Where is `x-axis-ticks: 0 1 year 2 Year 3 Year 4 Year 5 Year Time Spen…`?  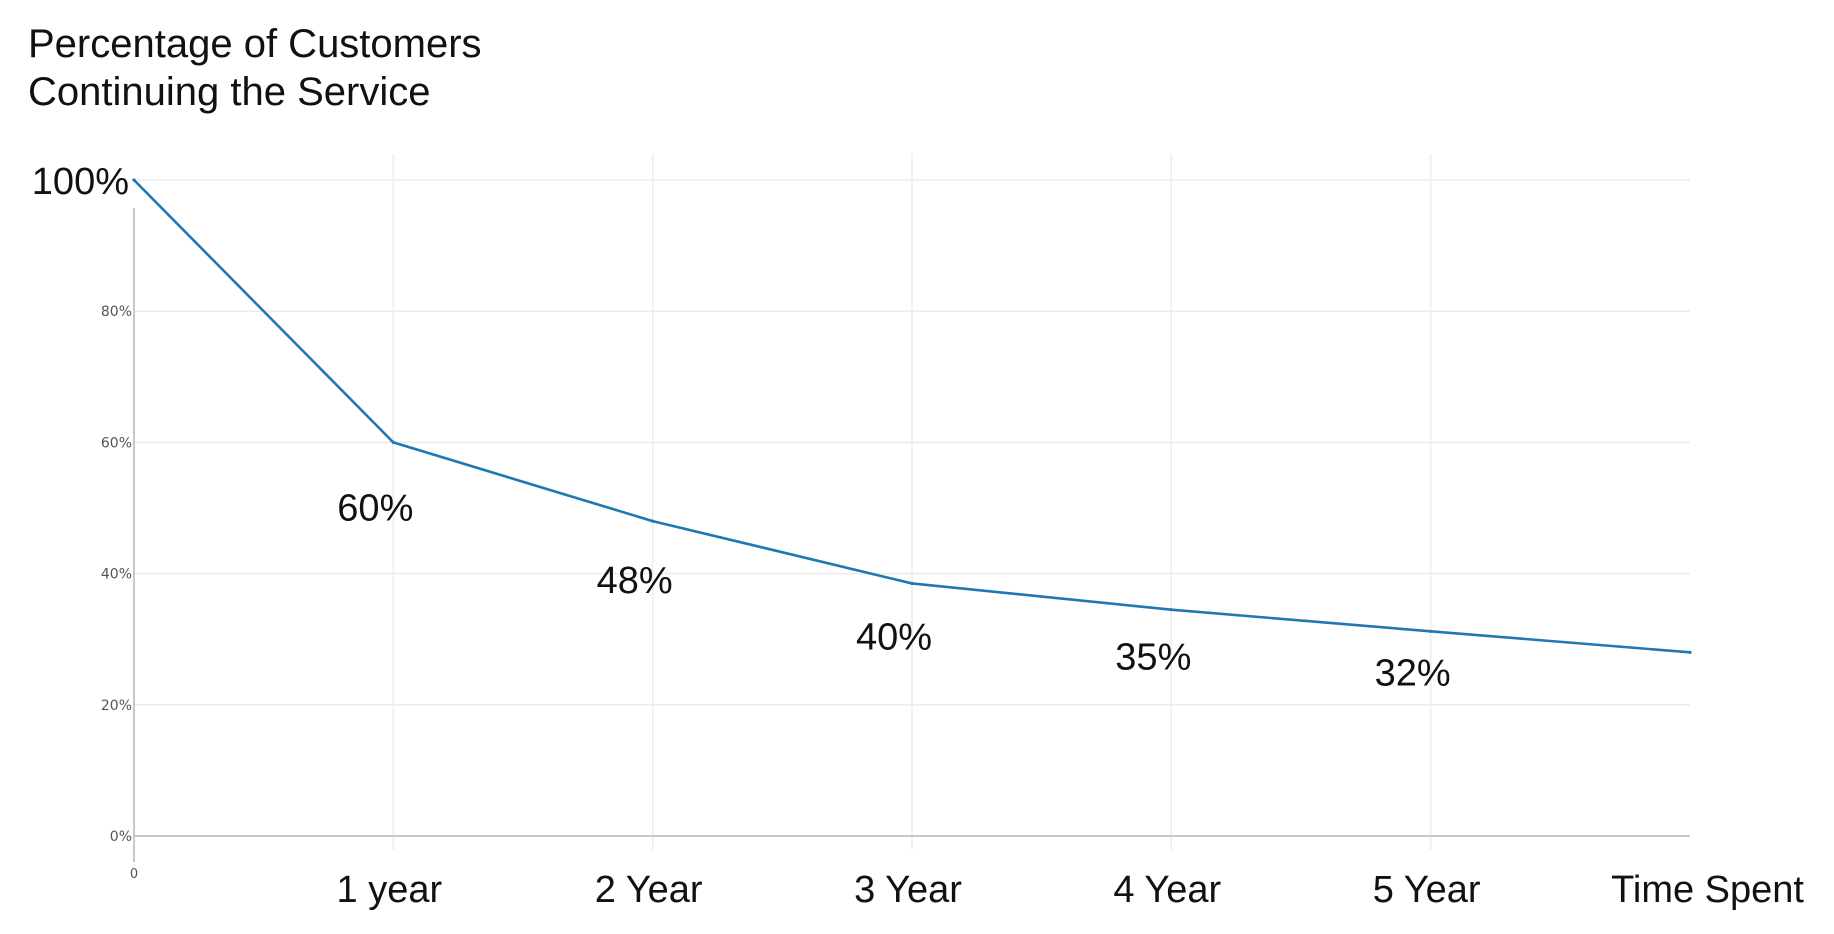
x-axis-ticks: 0 1 year 2 Year 3 Year 4 Year 5 Year Time Spen… is located at coordinates (967, 889).